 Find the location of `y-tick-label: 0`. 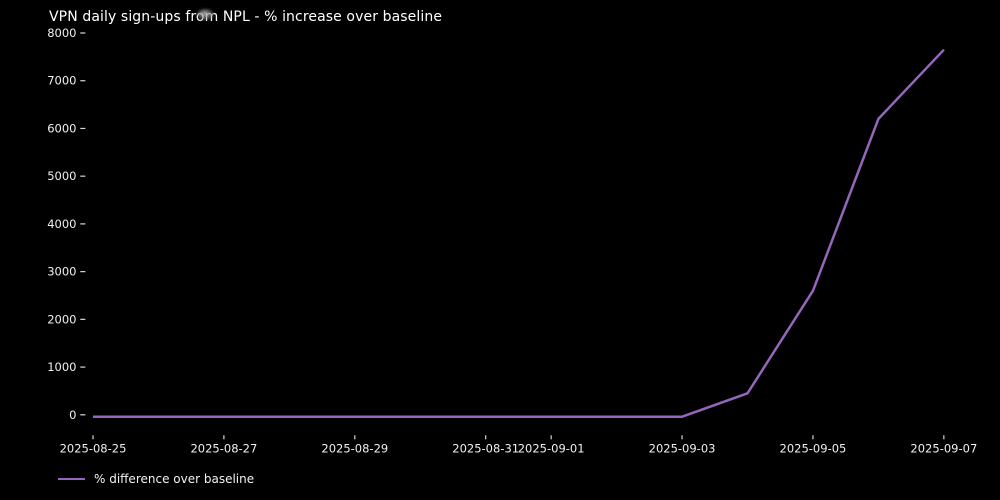

y-tick-label: 0 is located at coordinates (72, 415).